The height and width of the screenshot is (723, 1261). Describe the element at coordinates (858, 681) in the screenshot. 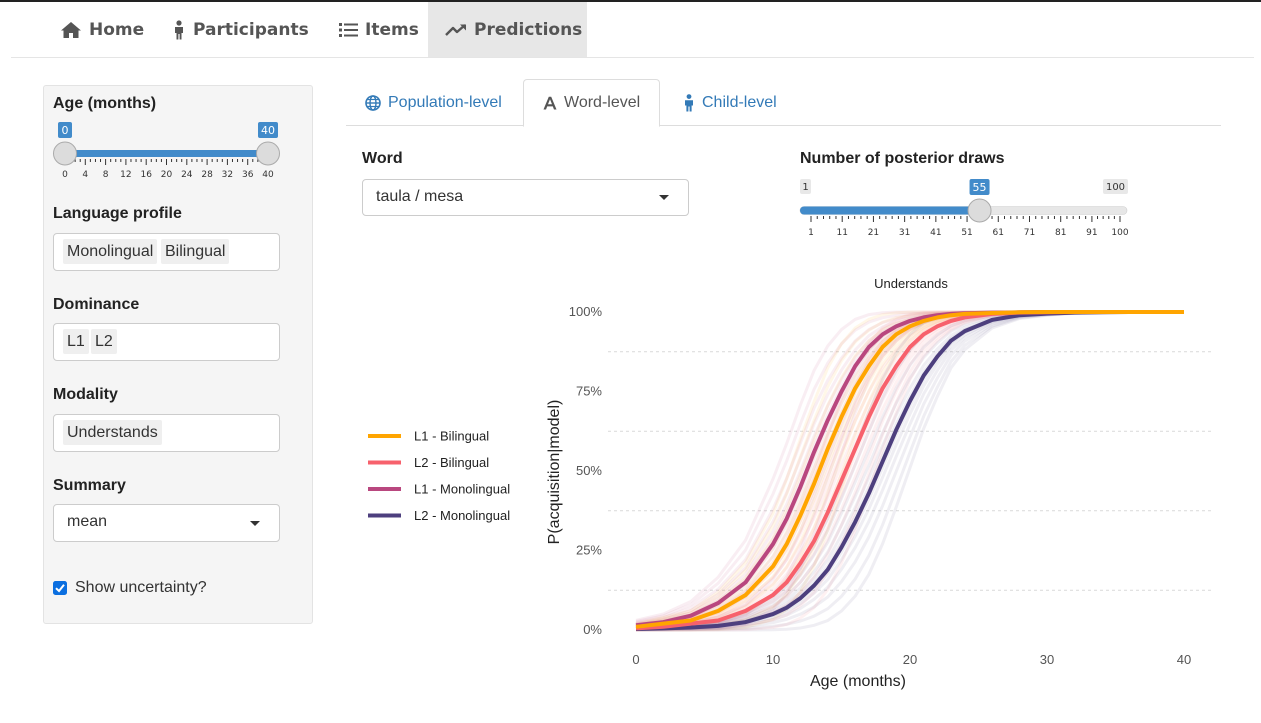

I see `x-axis-label: Age (months)` at that location.